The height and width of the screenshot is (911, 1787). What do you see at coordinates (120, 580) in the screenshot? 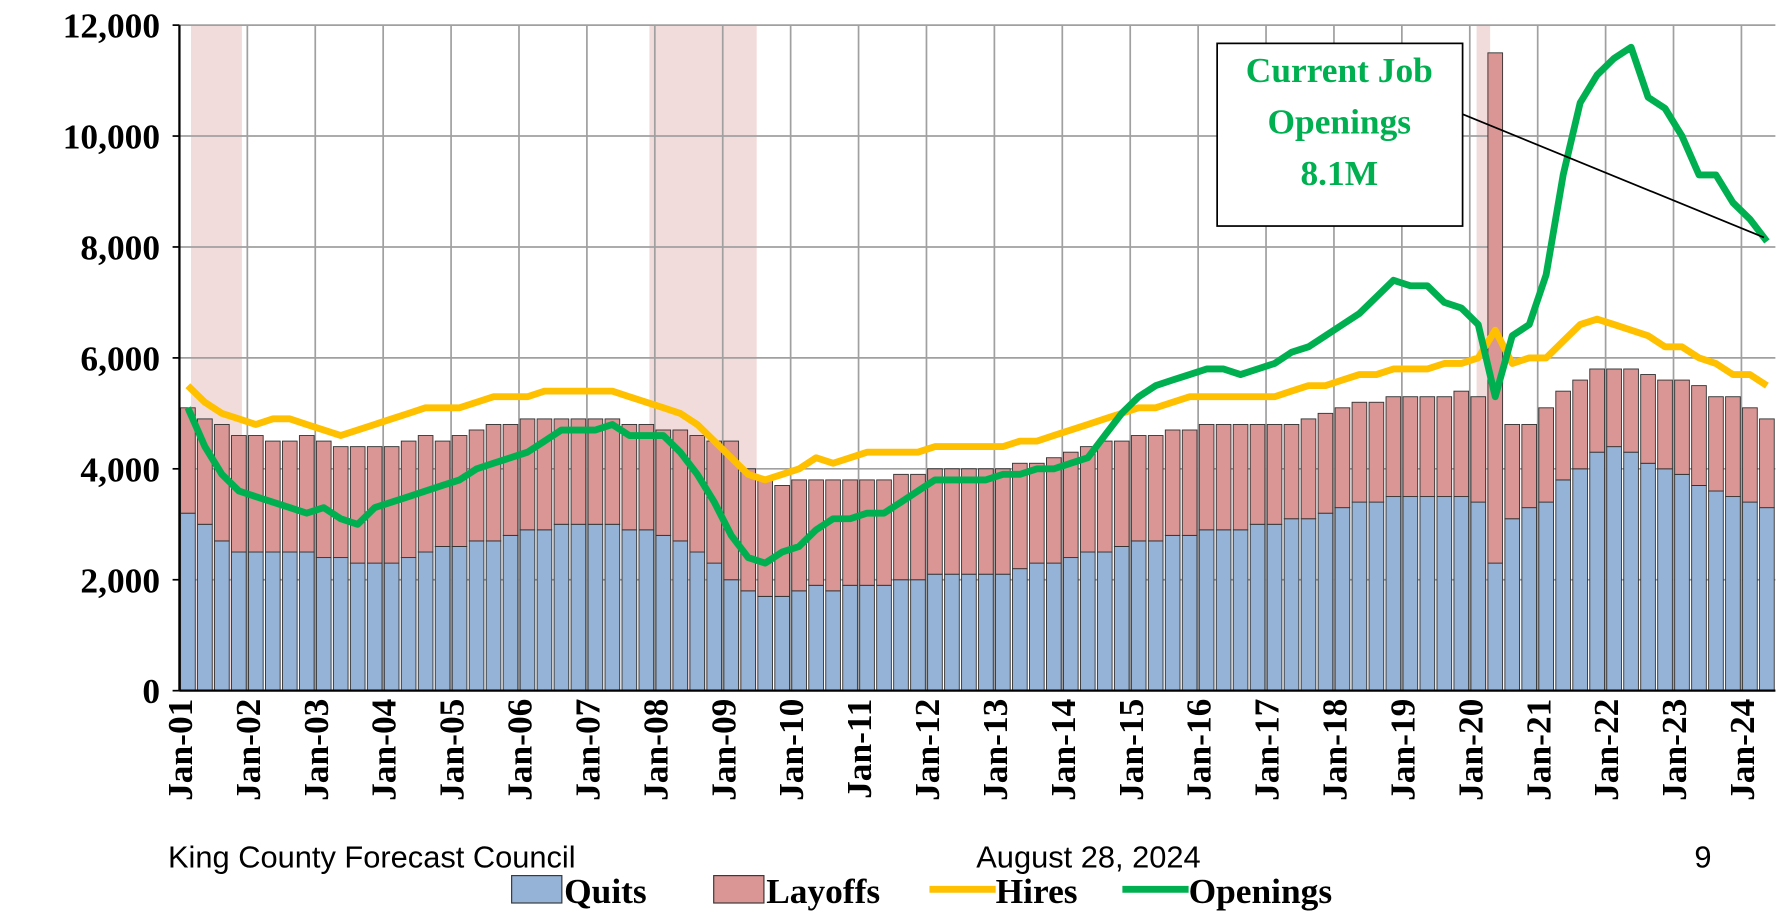
I see `y-tick-label: 2,000` at bounding box center [120, 580].